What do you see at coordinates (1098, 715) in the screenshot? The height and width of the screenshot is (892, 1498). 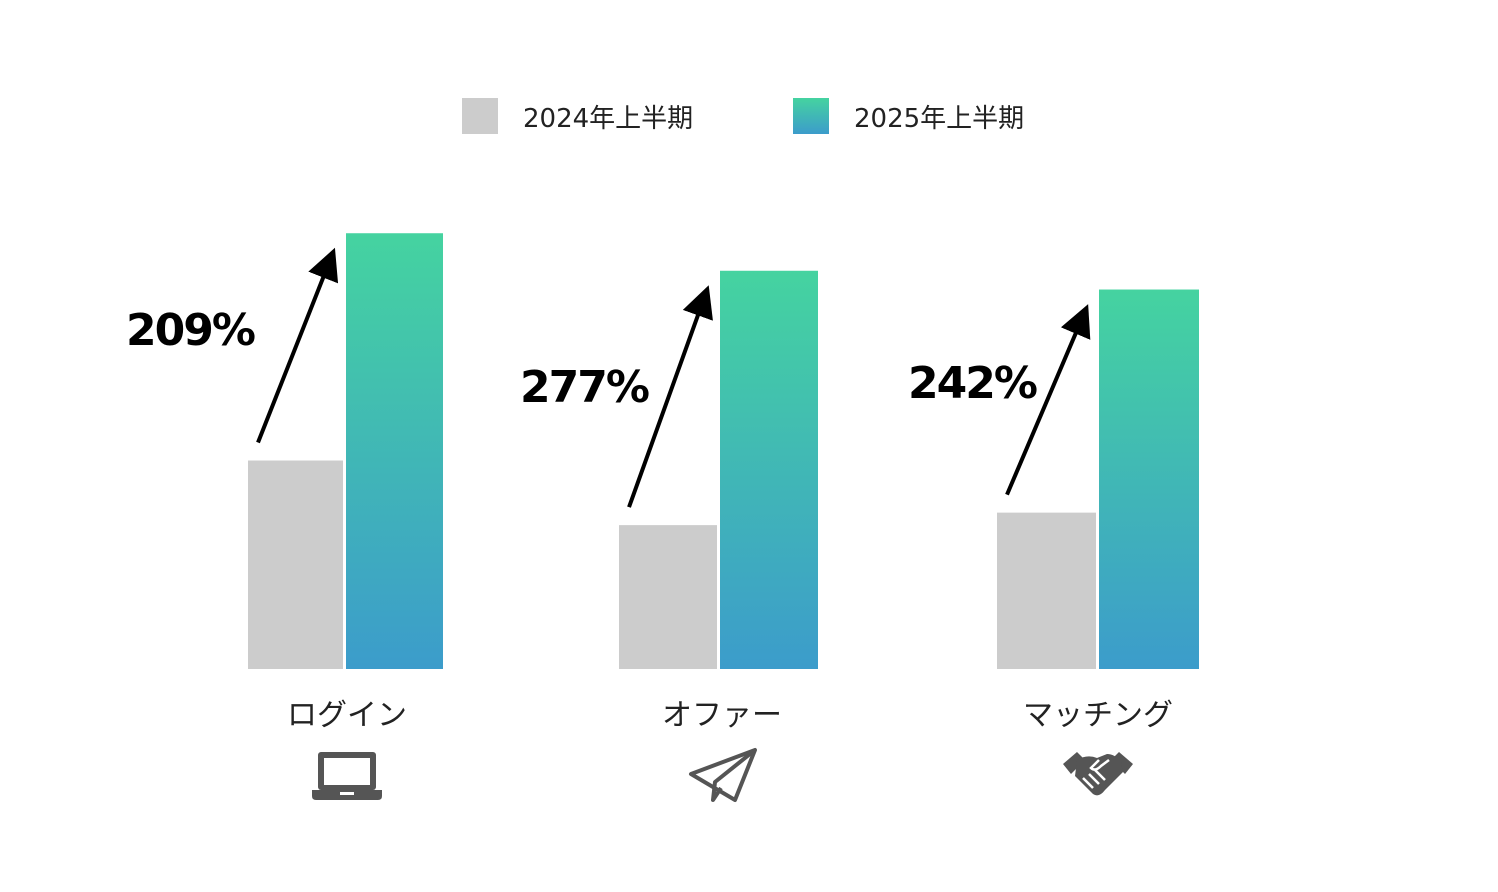 I see `category-label-2: マッチング` at bounding box center [1098, 715].